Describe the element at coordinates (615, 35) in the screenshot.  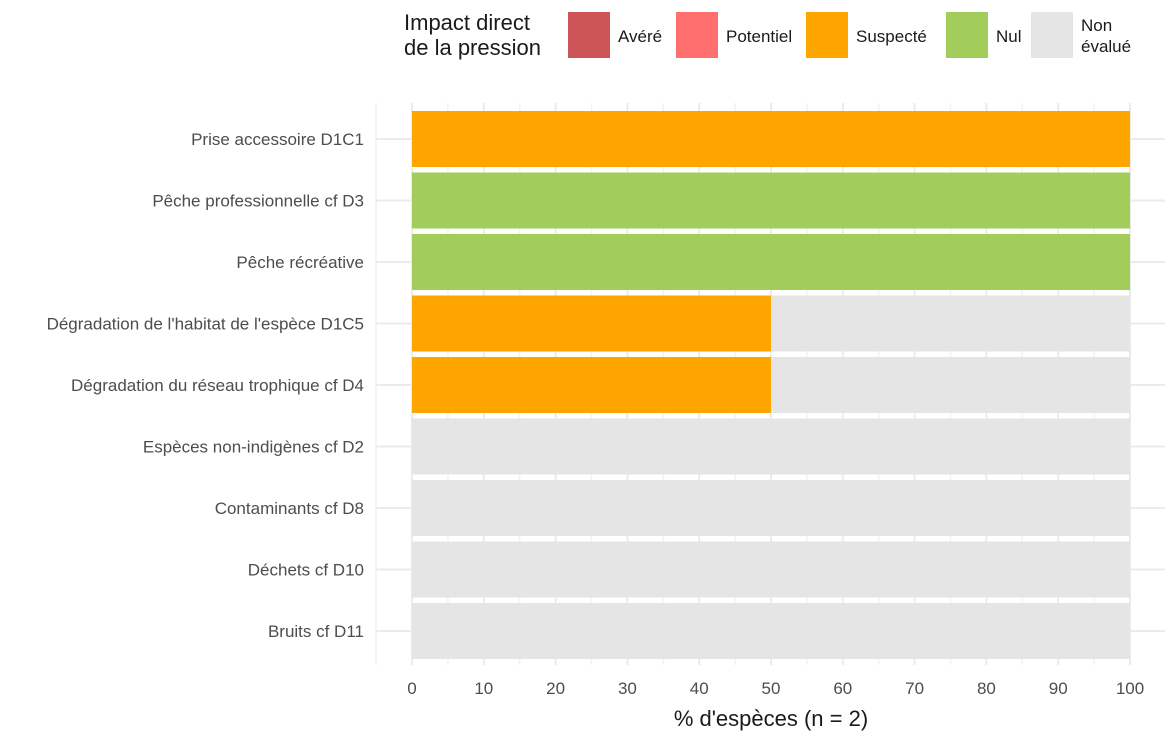
I see `legend-item: Avéré` at that location.